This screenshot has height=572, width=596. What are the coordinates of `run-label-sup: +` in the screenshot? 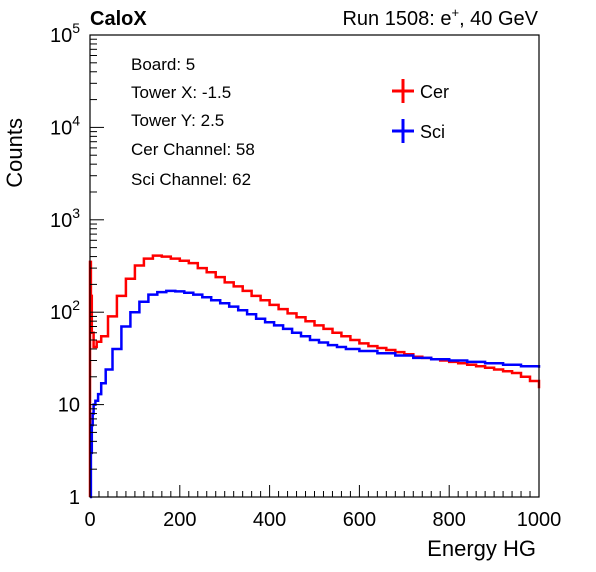 It's located at (455, 12).